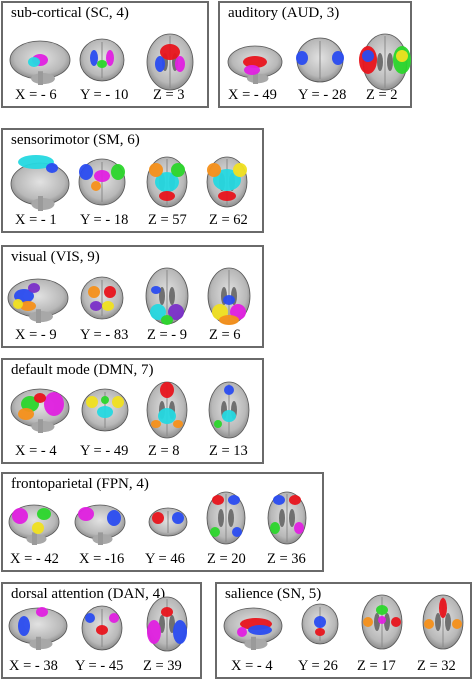 This screenshot has width=474, height=681. Describe the element at coordinates (165, 559) in the screenshot. I see `coord-label: Y = 46` at that location.